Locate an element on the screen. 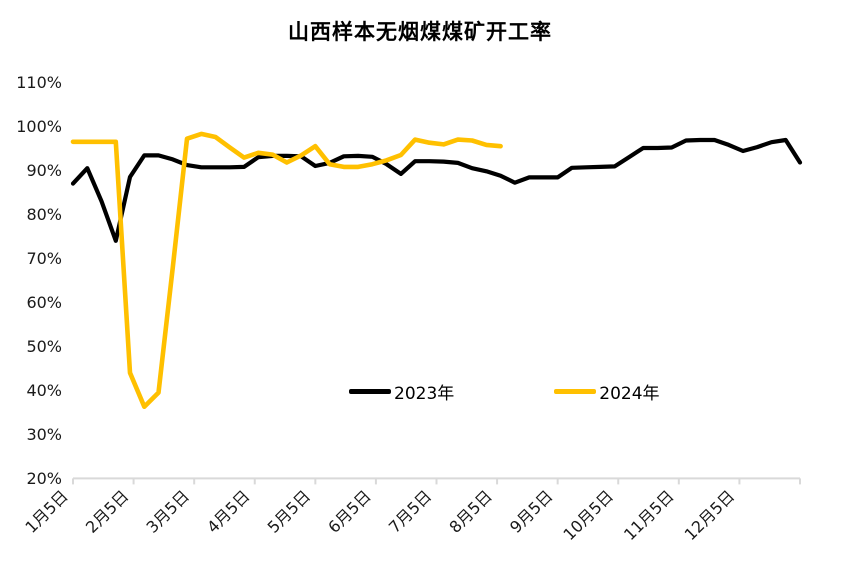 The height and width of the screenshot is (567, 847). x-axis-tick-label: 3月5日 is located at coordinates (168, 511).